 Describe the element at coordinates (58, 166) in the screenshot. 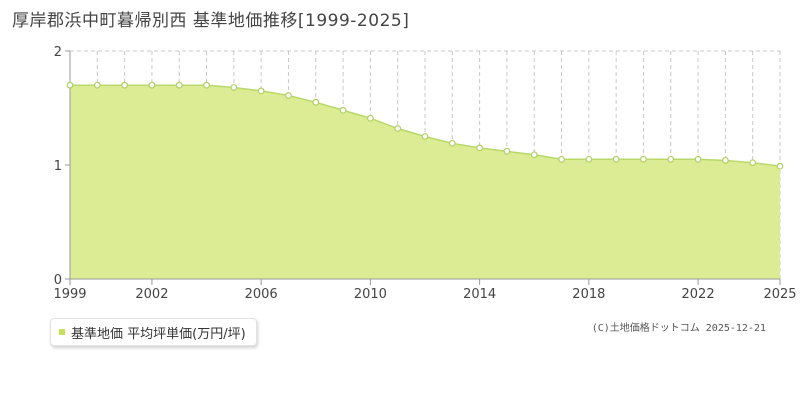

I see `y-tick-label: 1` at that location.